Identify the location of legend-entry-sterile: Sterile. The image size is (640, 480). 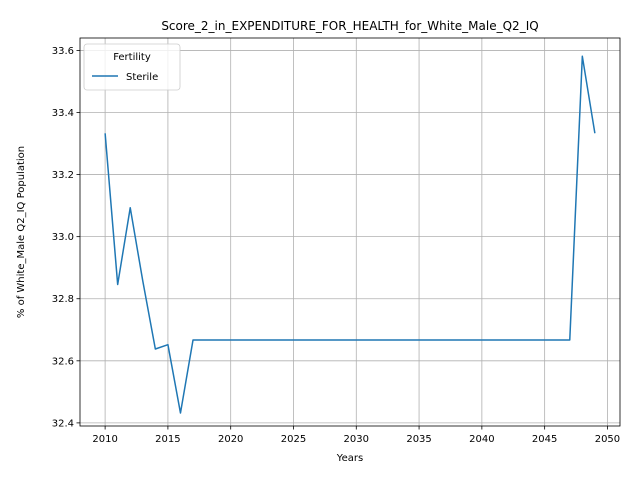
(142, 77).